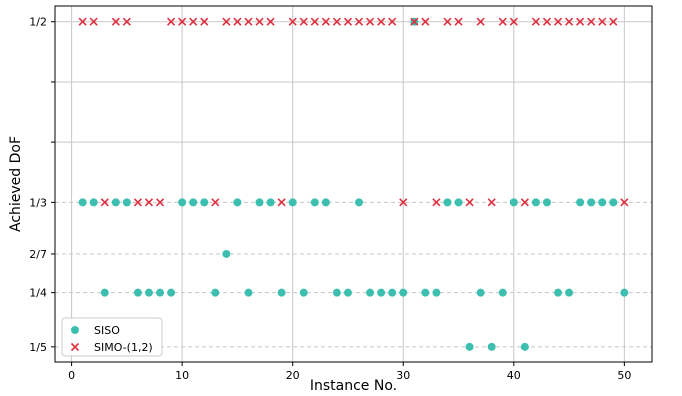  Describe the element at coordinates (38, 202) in the screenshot. I see `y-tick-label: 1/3` at that location.